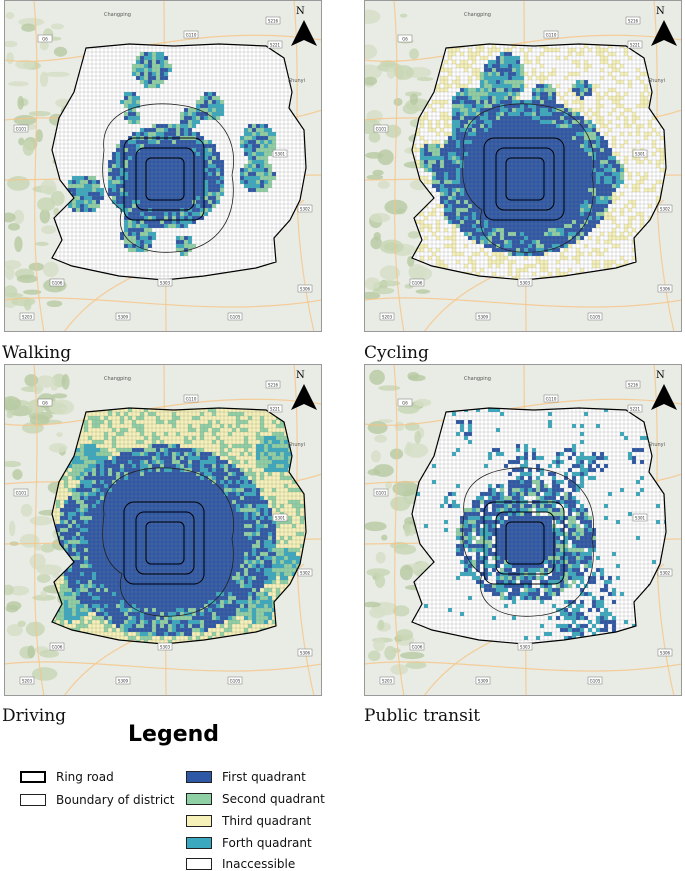 The image size is (685, 871). Describe the element at coordinates (199, 799) in the screenshot. I see `second-quadrant-swatch` at that location.